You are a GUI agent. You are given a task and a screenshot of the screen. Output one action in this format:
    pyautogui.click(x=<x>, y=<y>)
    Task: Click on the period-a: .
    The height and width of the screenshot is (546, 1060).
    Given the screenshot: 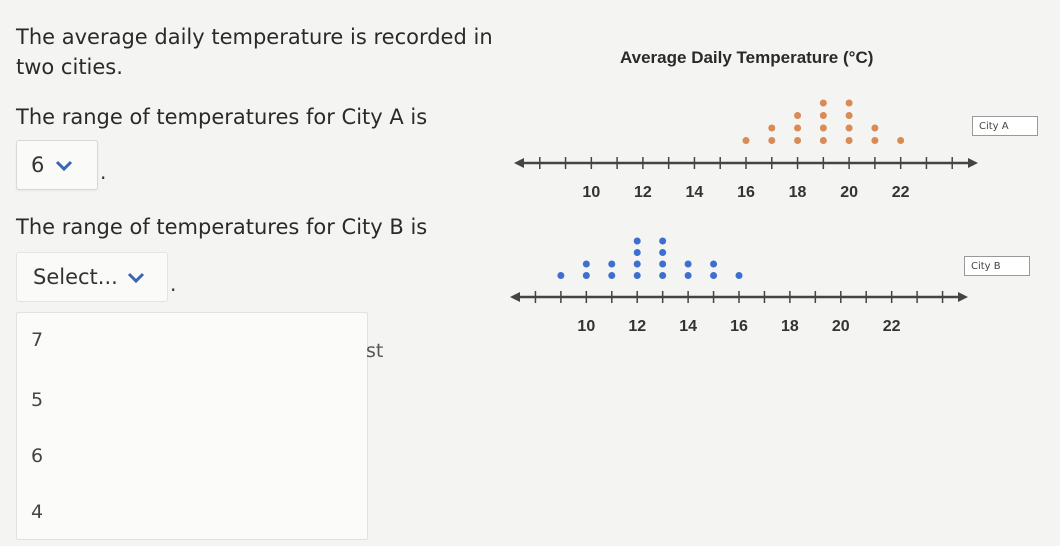 What is the action you would take?
    pyautogui.click(x=103, y=172)
    